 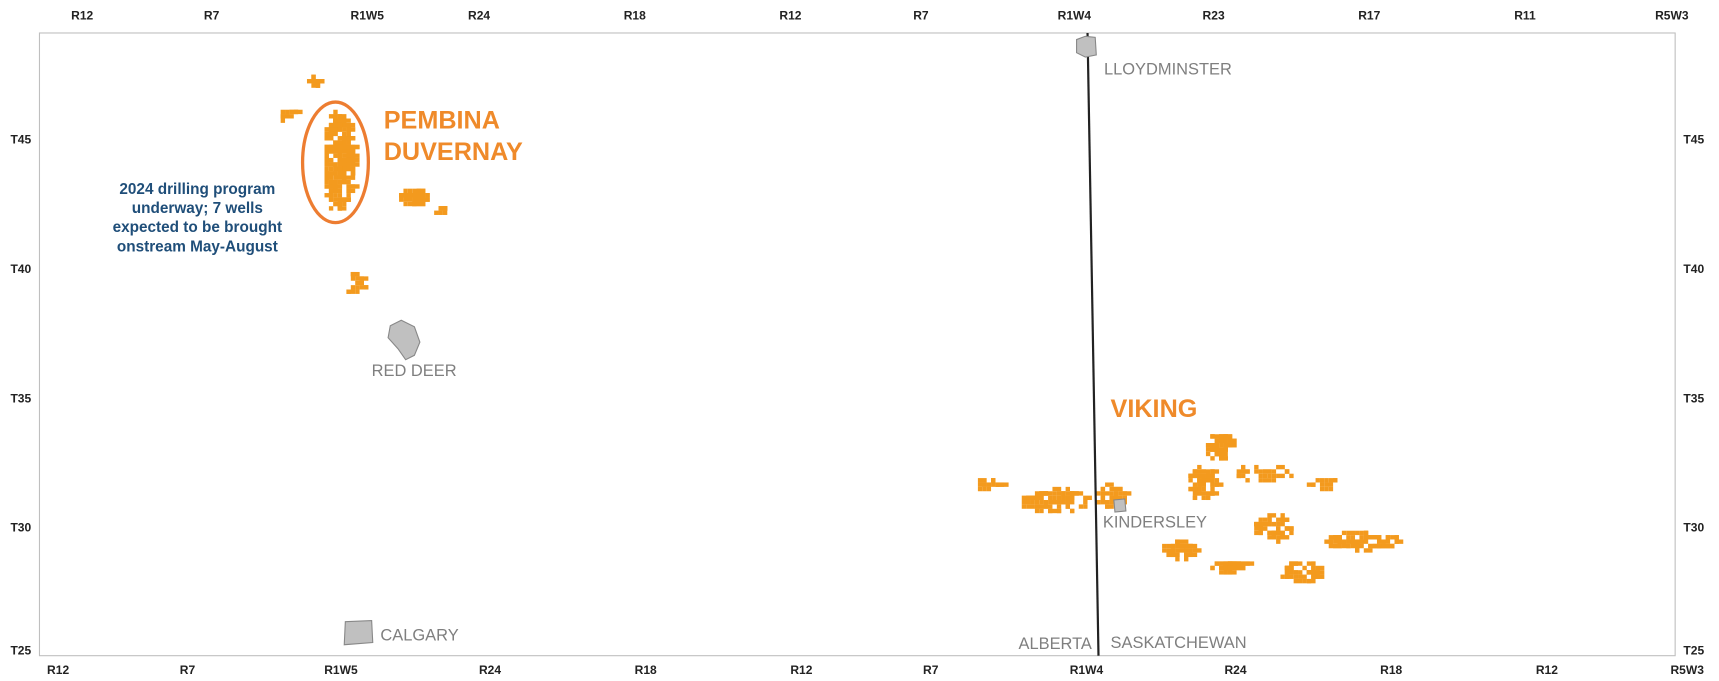 I want to click on township-label: T35, so click(x=1693, y=398).